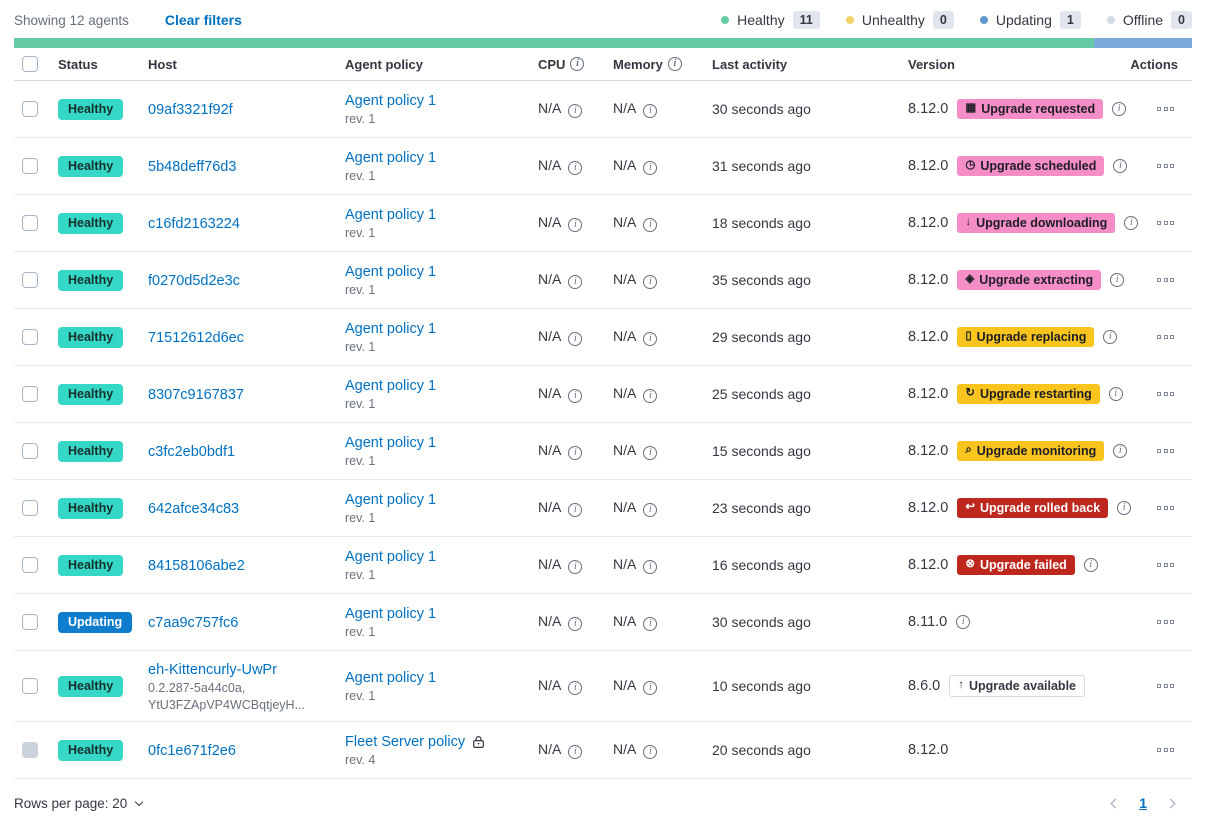 The height and width of the screenshot is (838, 1225). Describe the element at coordinates (192, 451) in the screenshot. I see `host-link: c3fc2eb0bdf1` at that location.